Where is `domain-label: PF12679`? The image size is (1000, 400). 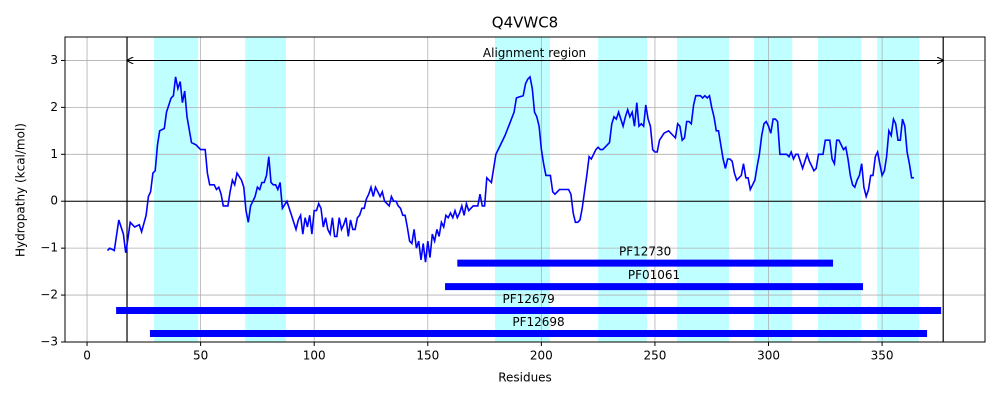 domain-label: PF12679 is located at coordinates (528, 299).